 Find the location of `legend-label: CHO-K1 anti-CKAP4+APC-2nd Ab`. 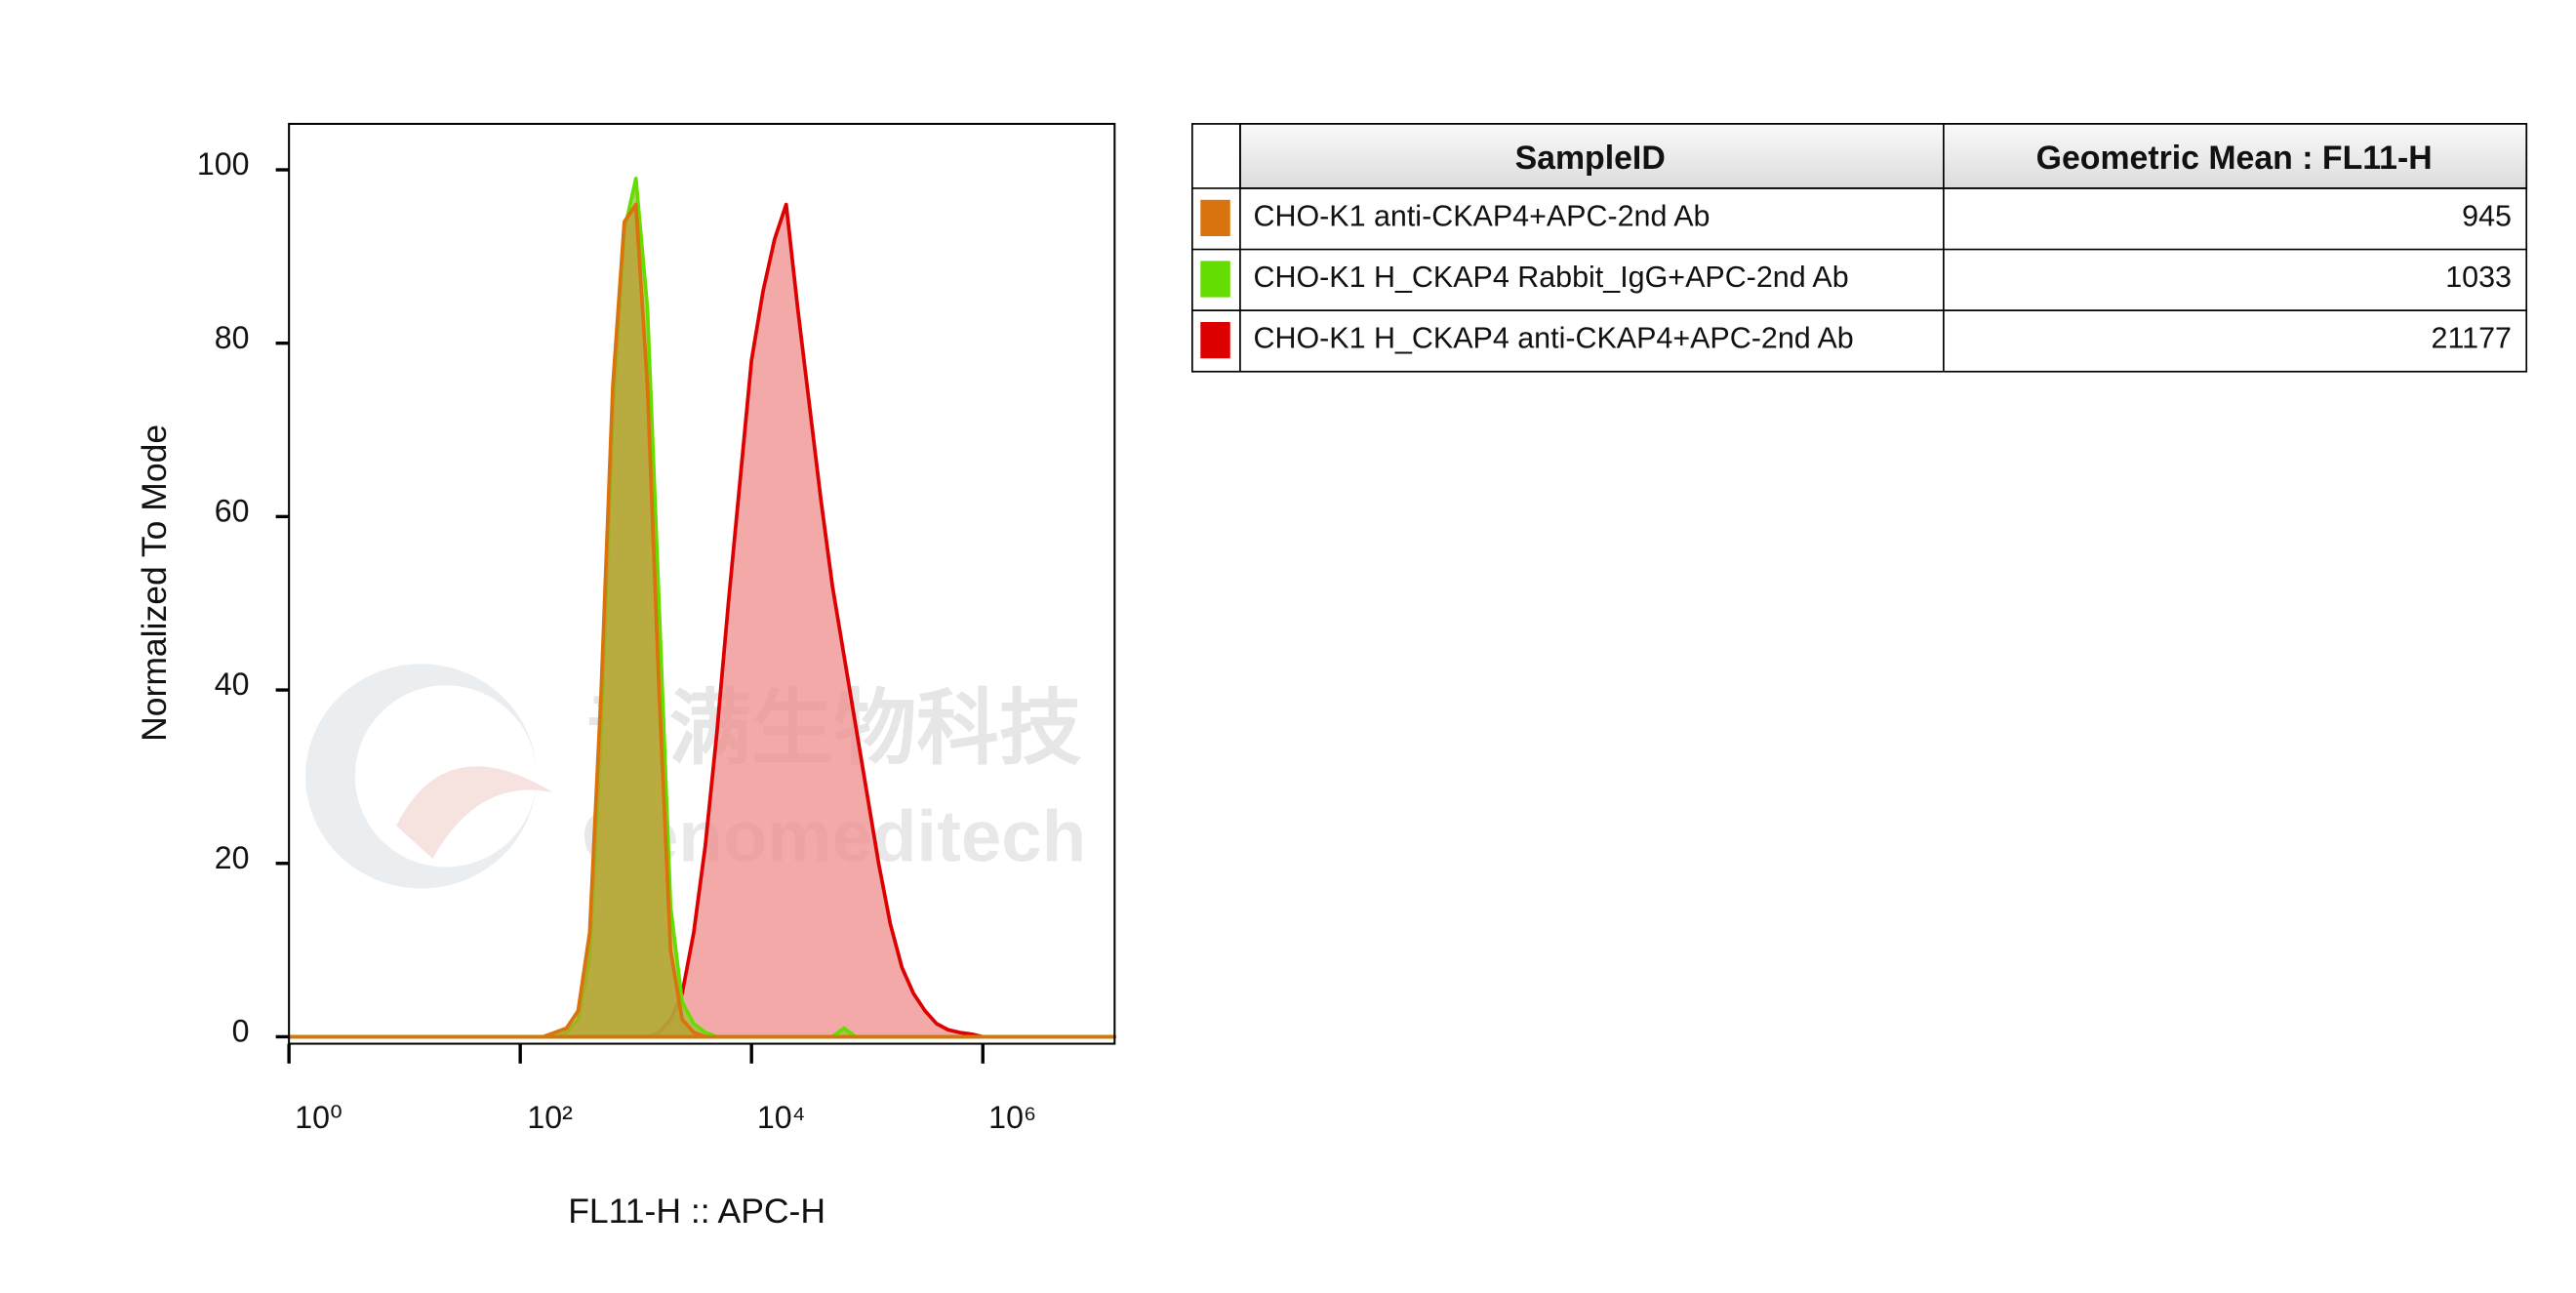

legend-label: CHO-K1 anti-CKAP4+APC-2nd Ab is located at coordinates (1481, 215).